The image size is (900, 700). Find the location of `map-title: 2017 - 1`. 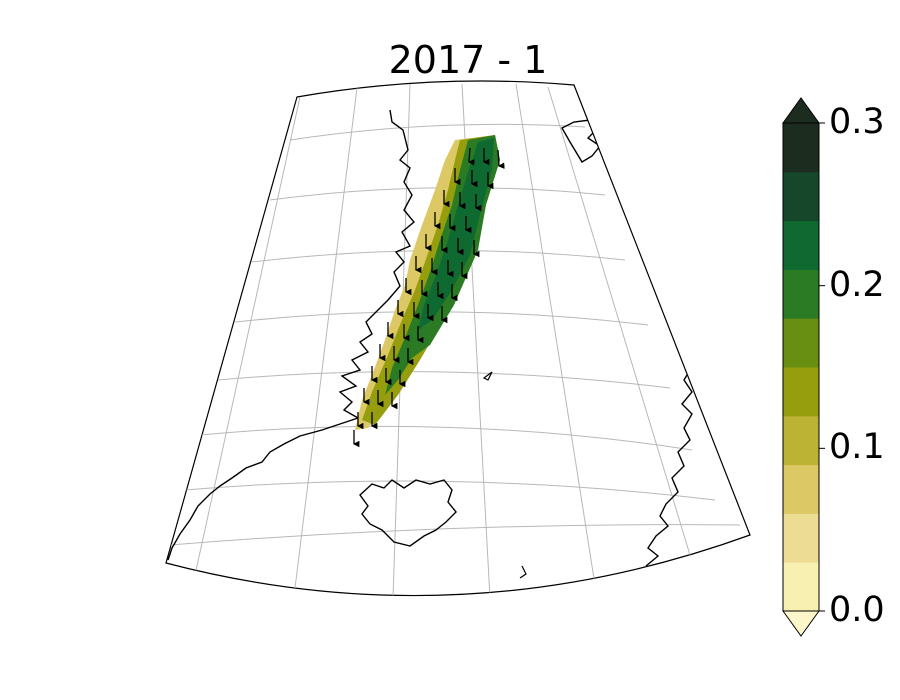

map-title: 2017 - 1 is located at coordinates (468, 60).